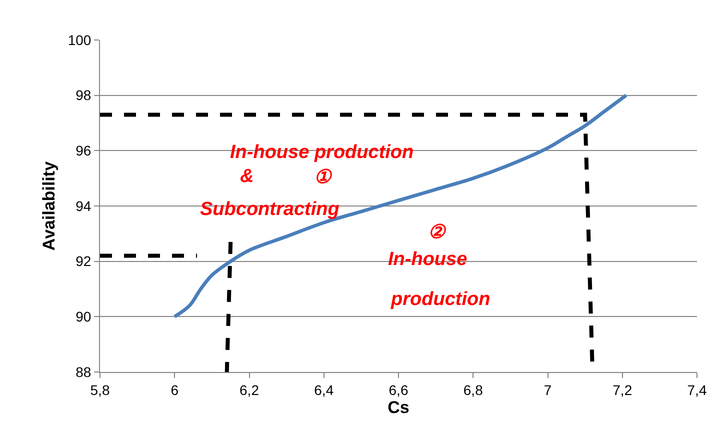  What do you see at coordinates (100, 390) in the screenshot?
I see `x-tick-label: 5,8` at bounding box center [100, 390].